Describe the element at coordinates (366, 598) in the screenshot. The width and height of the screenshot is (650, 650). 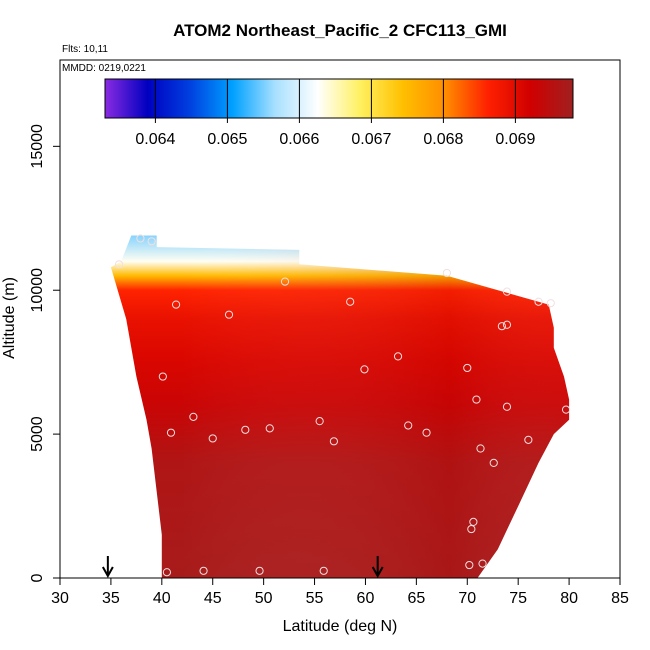
I see `x-tick-label: 60` at that location.